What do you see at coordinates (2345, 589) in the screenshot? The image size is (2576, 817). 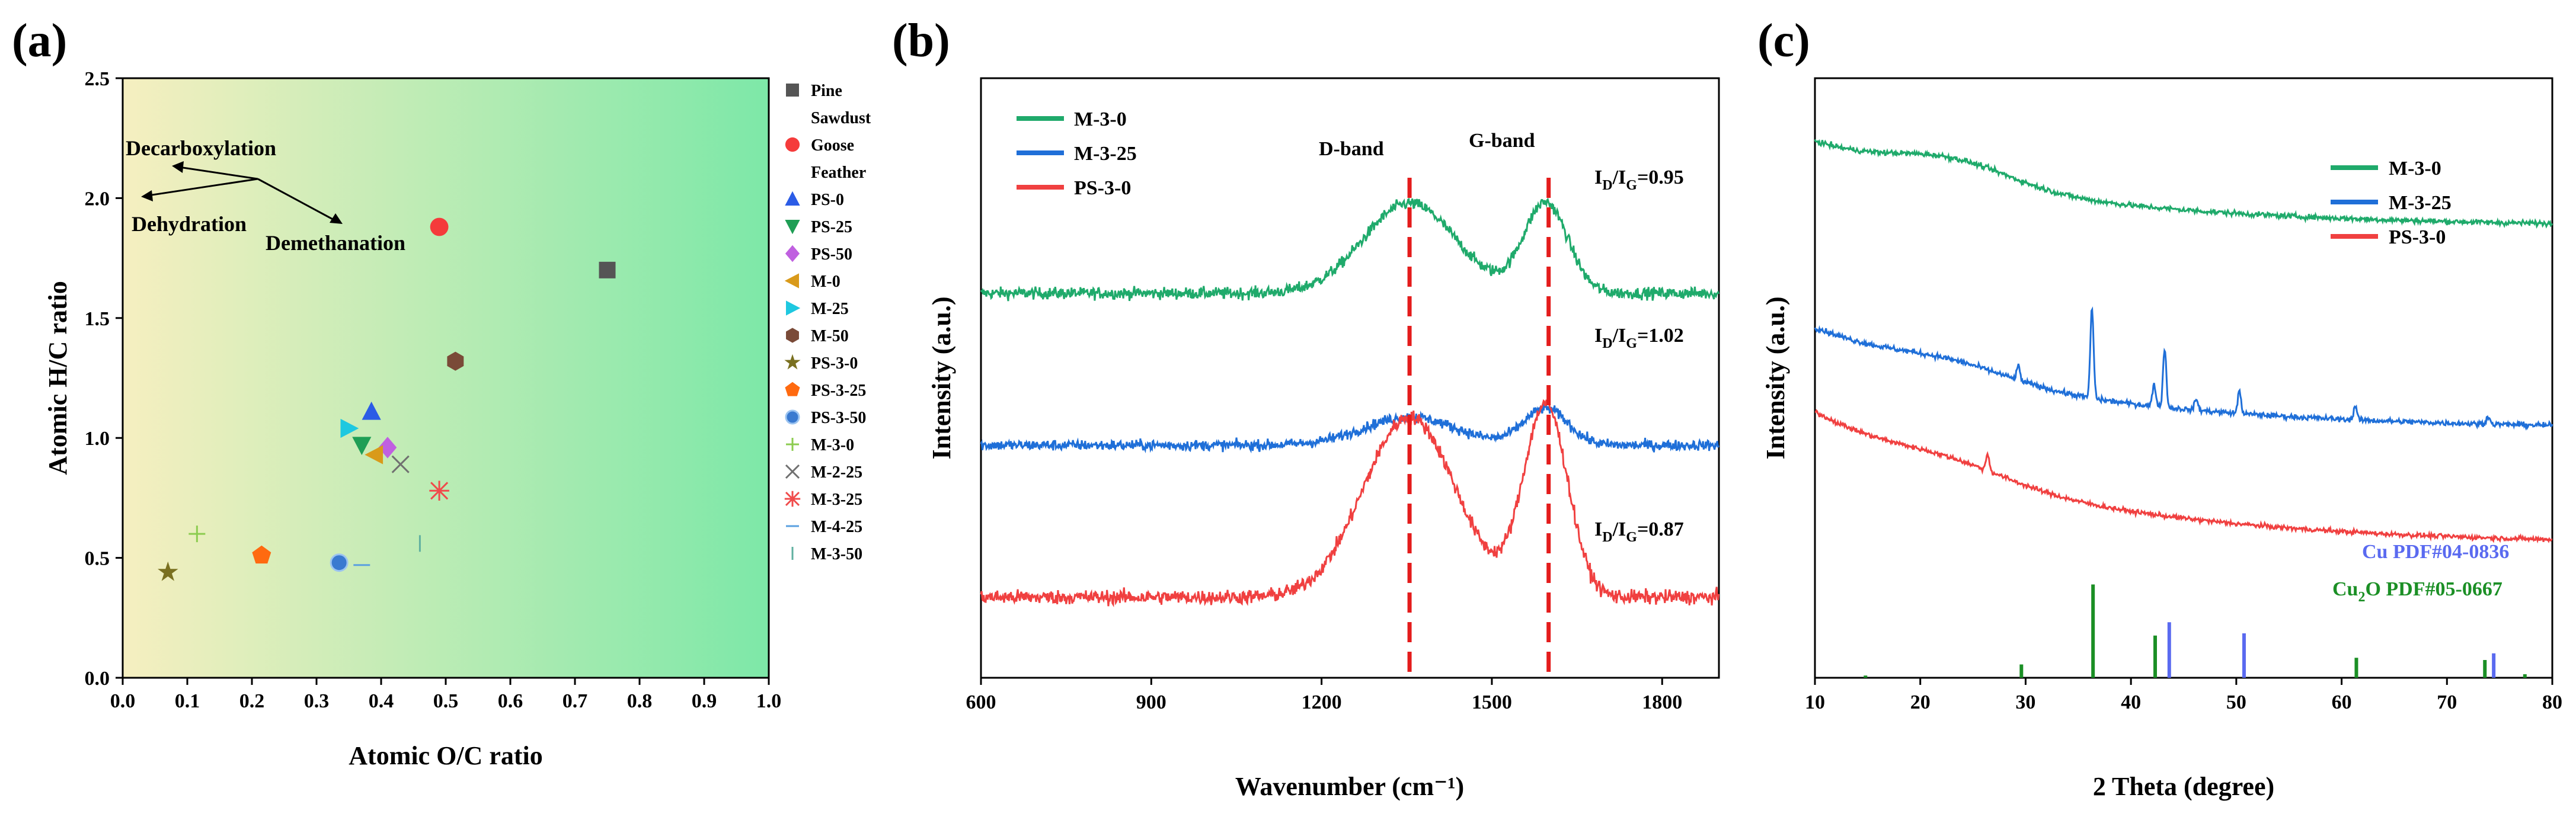 I see `cu2o-label-pre: Cu` at bounding box center [2345, 589].